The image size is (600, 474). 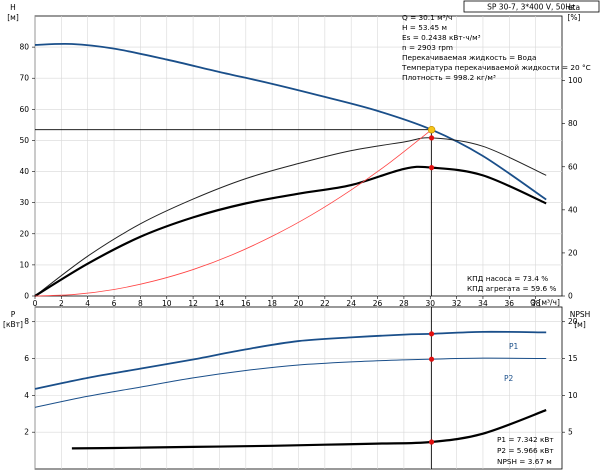 What do you see at coordinates (378, 303) in the screenshot?
I see `x-tick-label: 26` at bounding box center [378, 303].